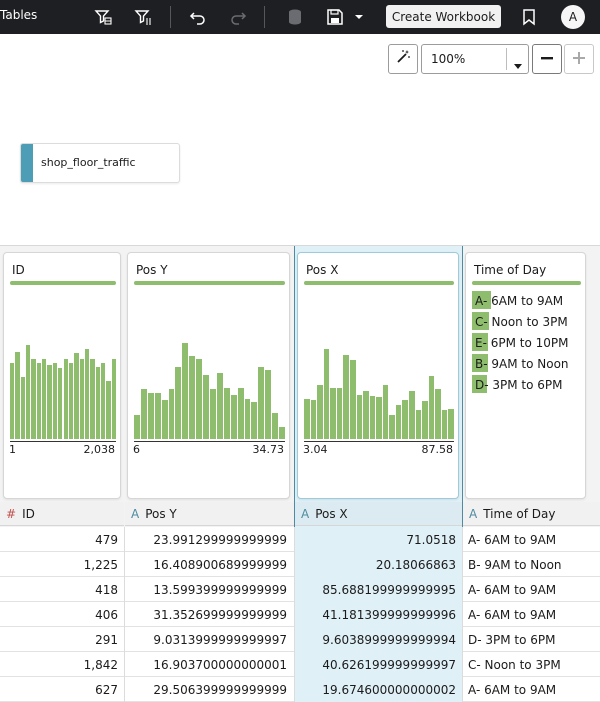 This screenshot has width=600, height=702. I want to click on profile-card-pos-x: Pos X 3.04 87.58, so click(378, 375).